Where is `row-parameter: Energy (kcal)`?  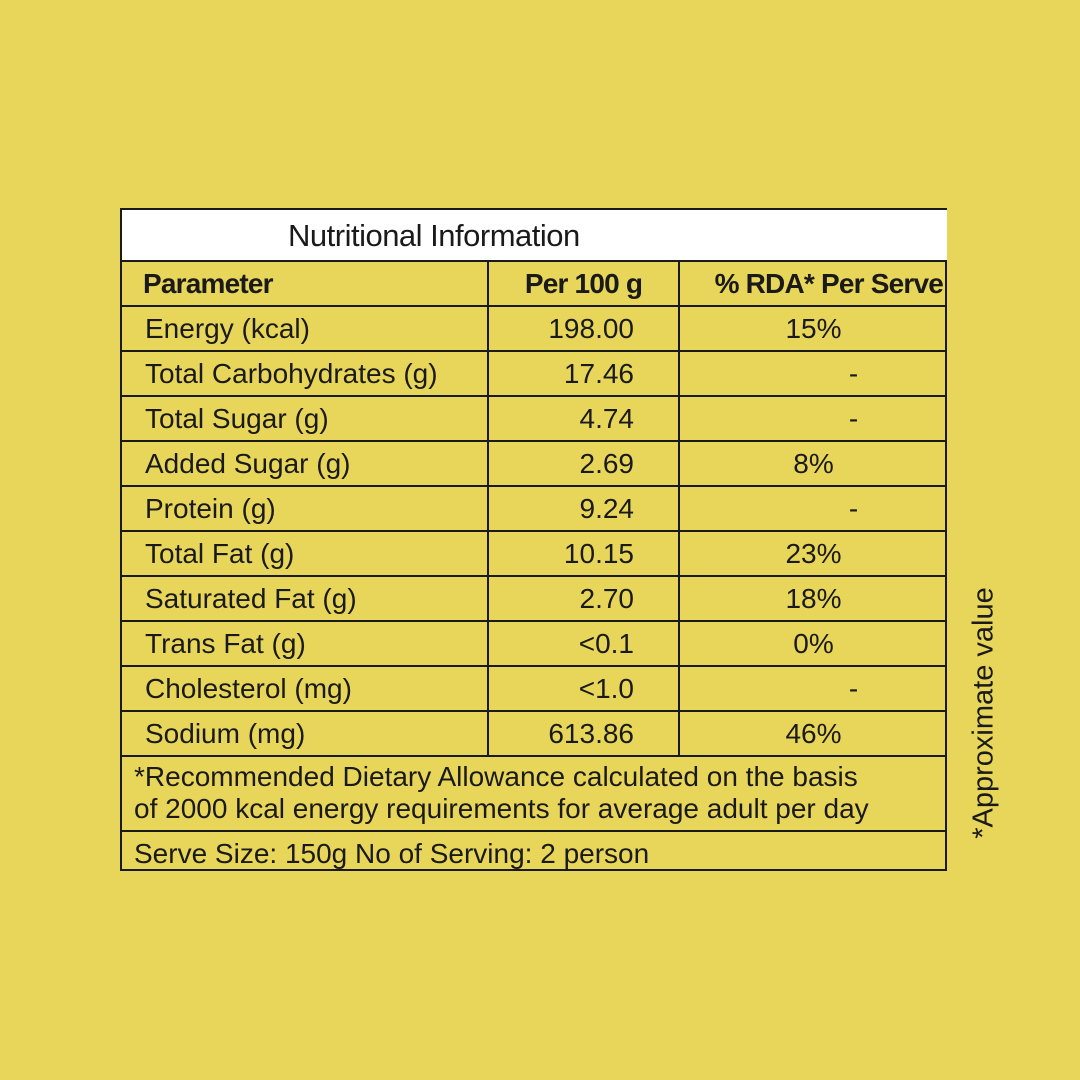 row-parameter: Energy (kcal) is located at coordinates (227, 328).